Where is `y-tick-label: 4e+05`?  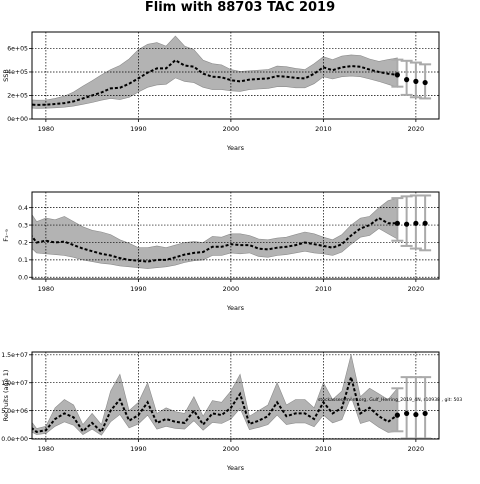
y-tick-label: 4e+05 is located at coordinates (17, 72).